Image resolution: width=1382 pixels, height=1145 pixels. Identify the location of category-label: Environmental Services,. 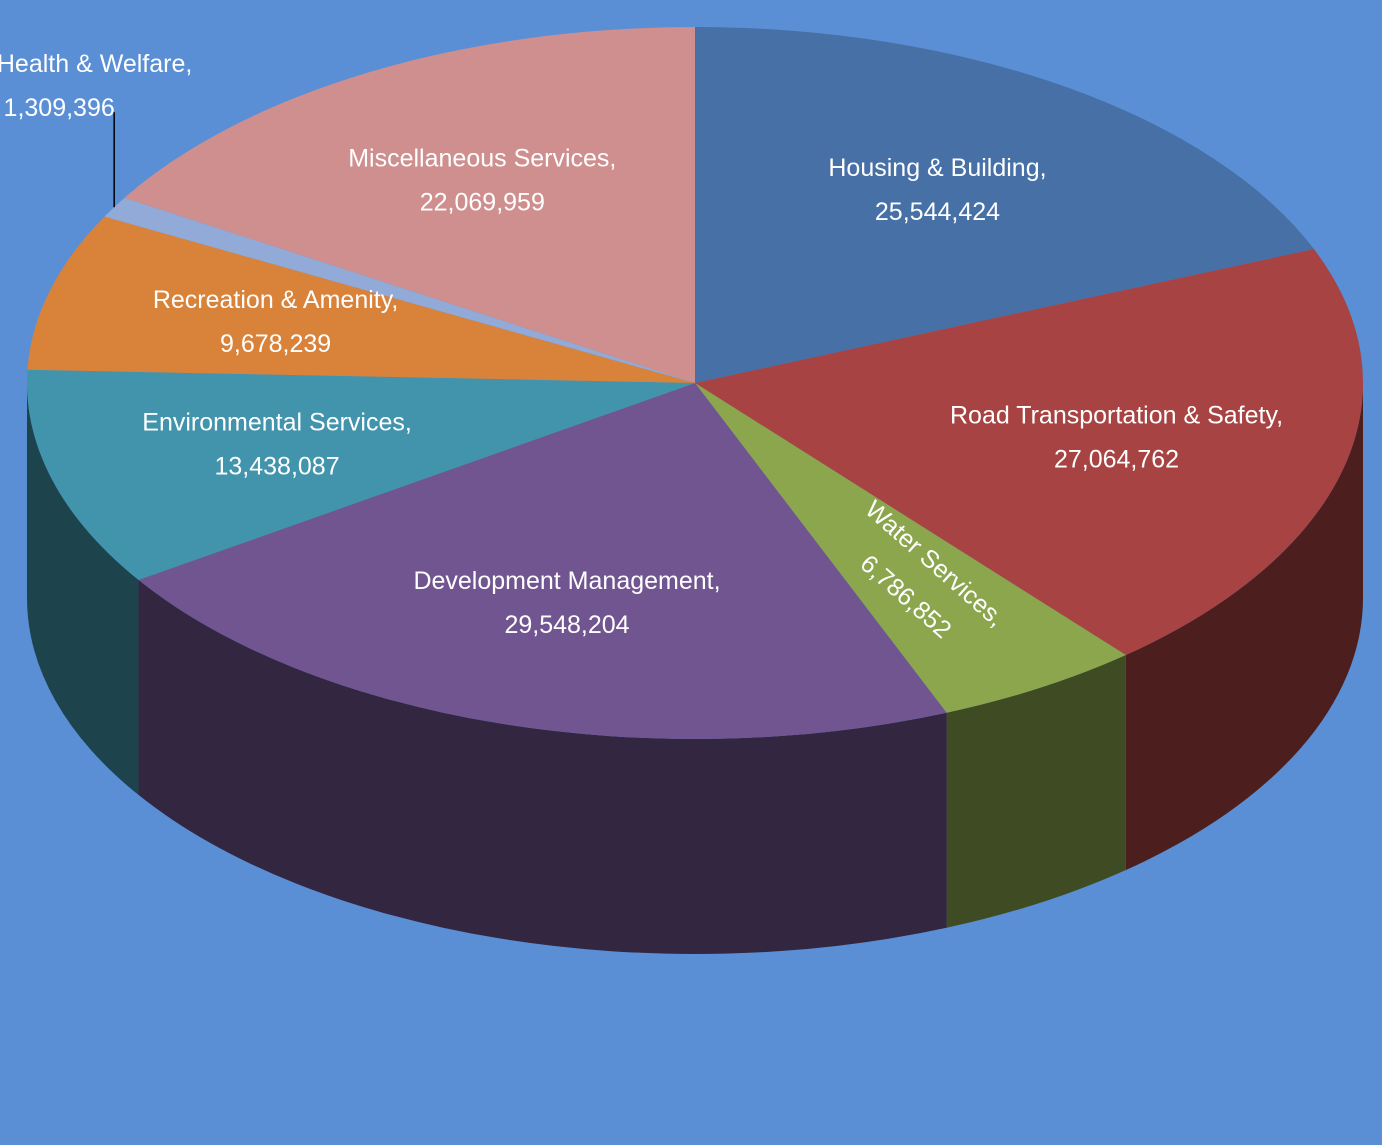
(277, 422).